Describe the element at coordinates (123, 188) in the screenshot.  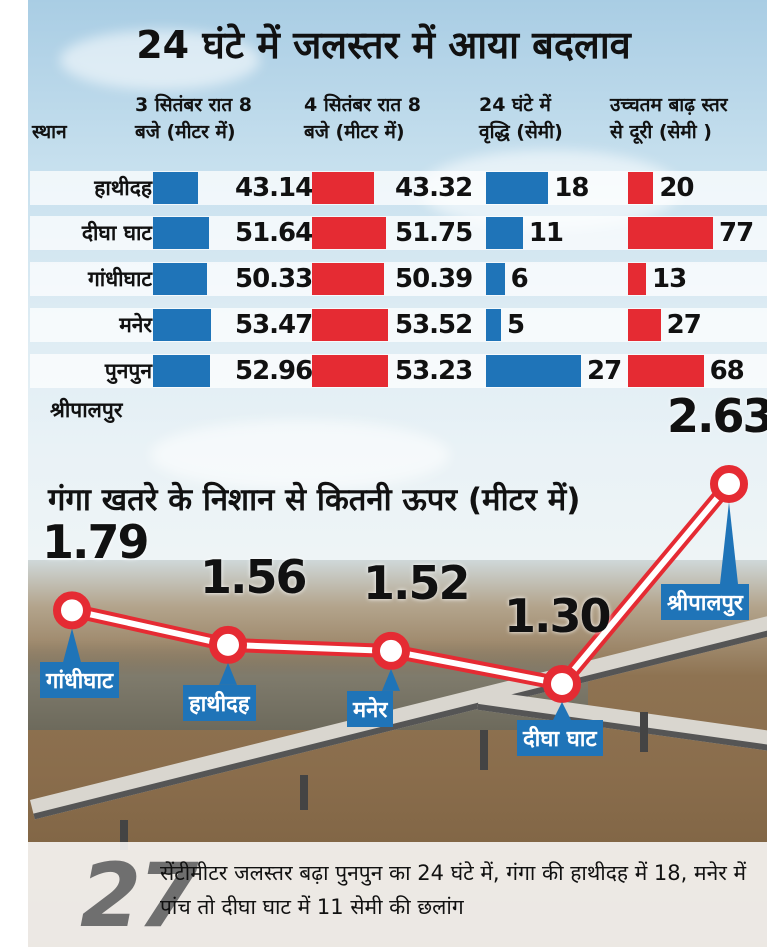
I see `row-place-label: हाथीदह` at that location.